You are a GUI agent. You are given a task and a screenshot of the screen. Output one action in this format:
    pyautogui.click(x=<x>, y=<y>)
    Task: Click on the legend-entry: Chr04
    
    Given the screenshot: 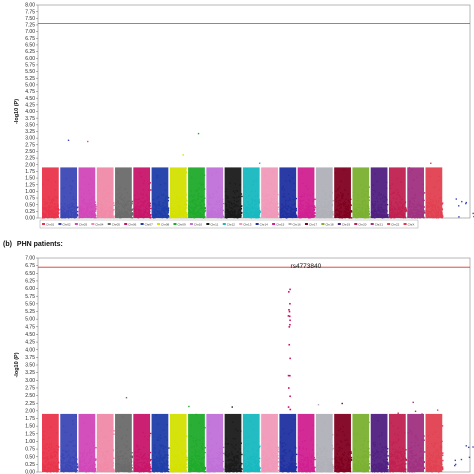 What is the action you would take?
    pyautogui.click(x=99, y=225)
    